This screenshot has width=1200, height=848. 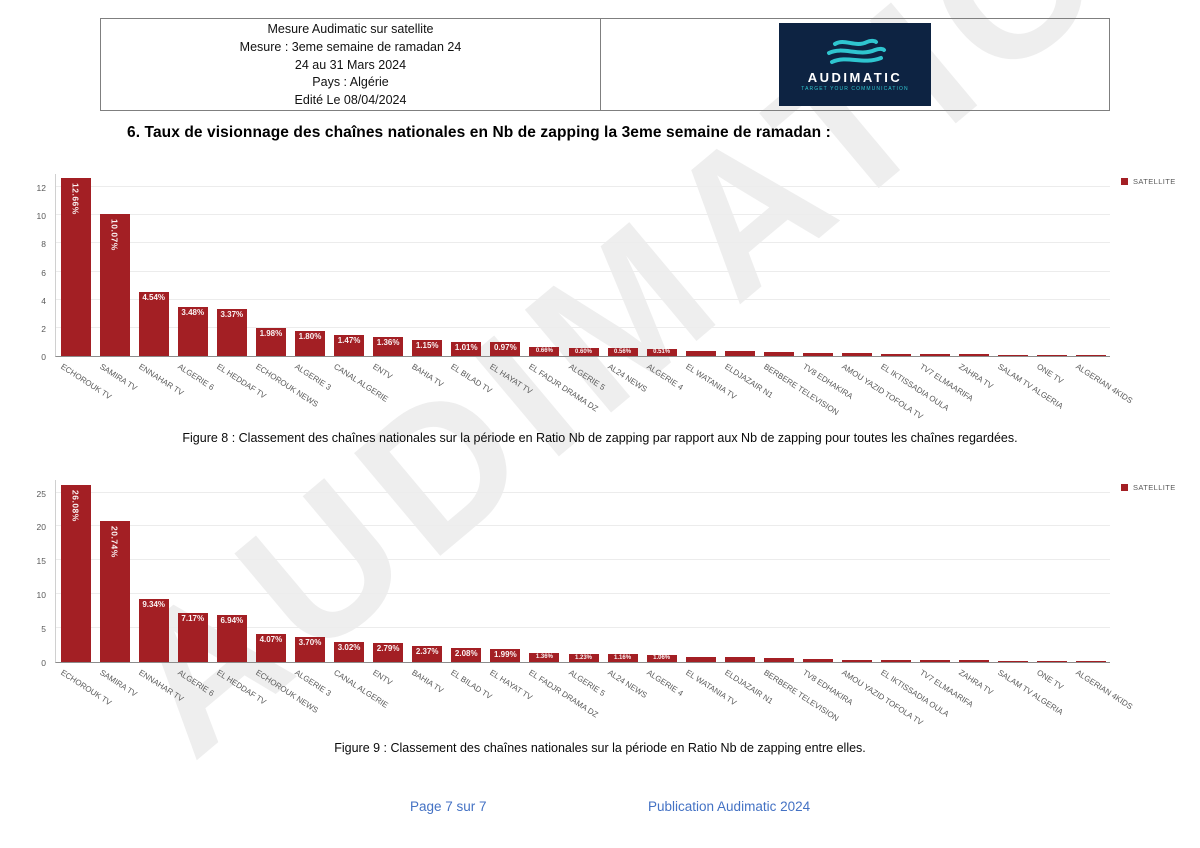 I want to click on bar: 1.15%, so click(x=427, y=347).